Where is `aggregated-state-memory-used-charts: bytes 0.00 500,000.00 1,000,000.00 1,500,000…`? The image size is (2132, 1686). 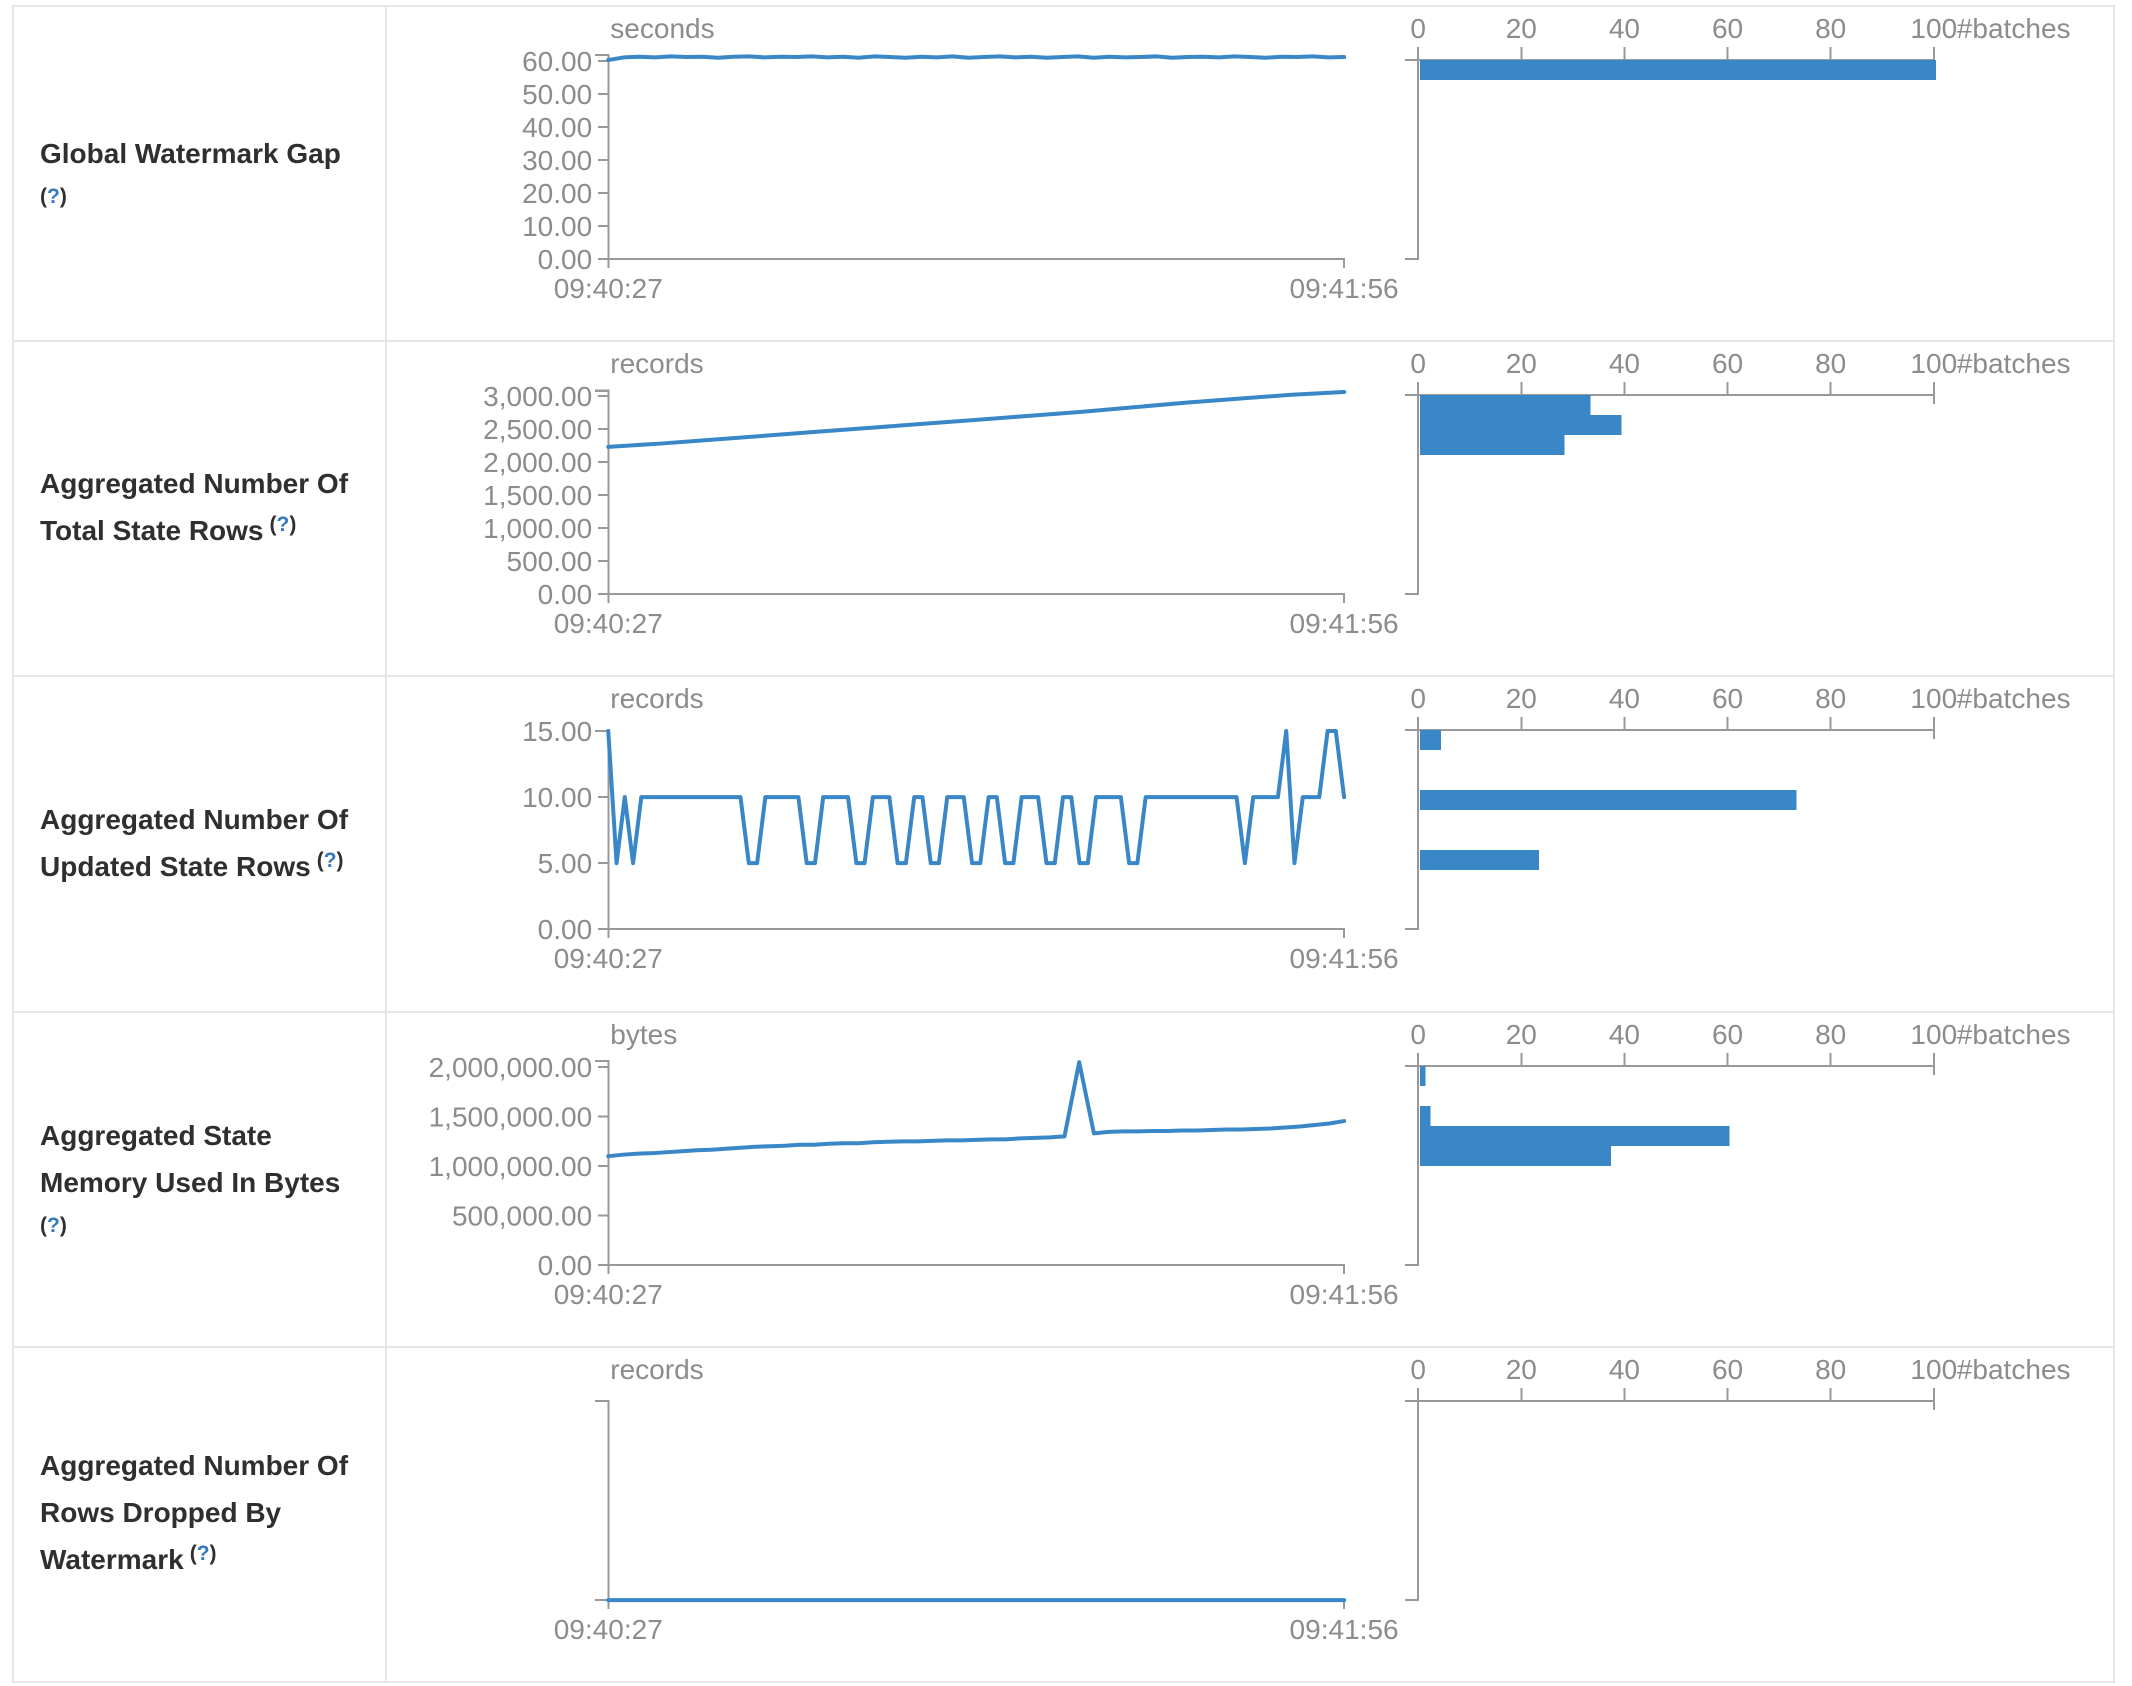
aggregated-state-memory-used-charts: bytes 0.00 500,000.00 1,000,000.00 1,500,000… is located at coordinates (1250, 1164).